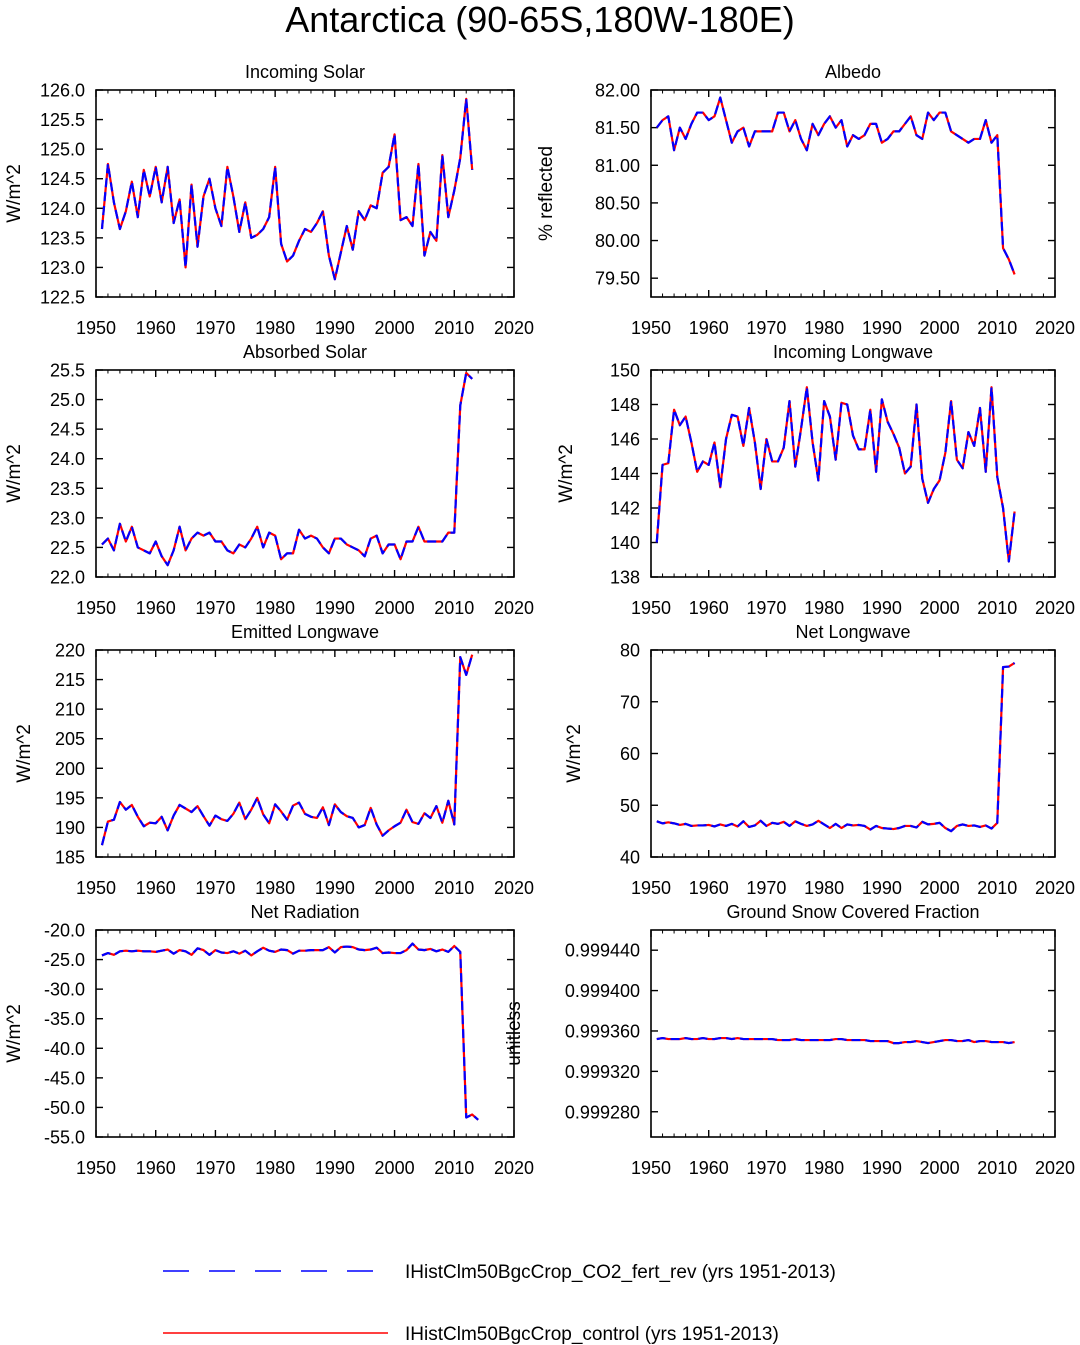  I want to click on y-tick-label: 24.0, so click(67, 459).